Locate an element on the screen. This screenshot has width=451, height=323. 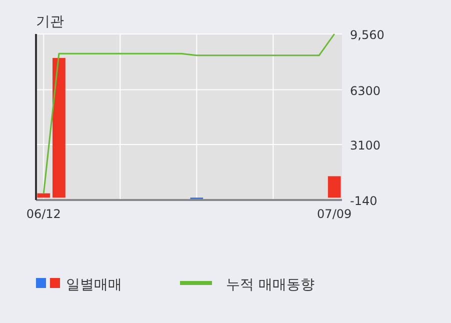
y-tick-label: -140 is located at coordinates (364, 201).